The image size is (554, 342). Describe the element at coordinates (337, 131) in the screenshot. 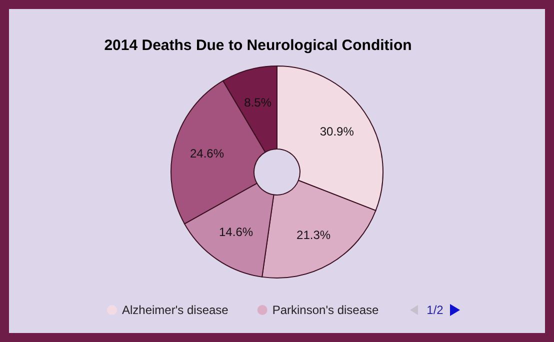

I see `data-label: 30.9%` at that location.